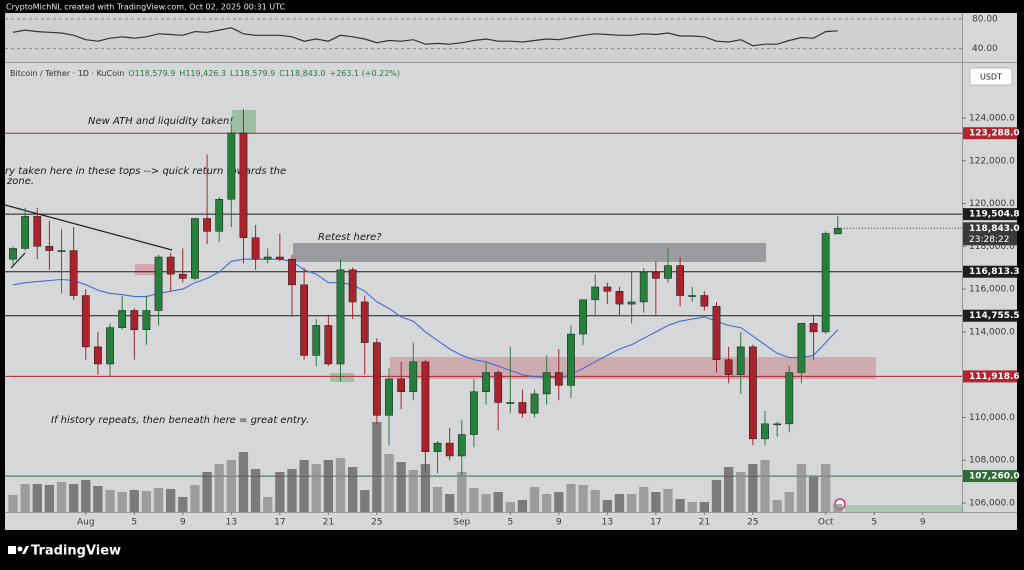 The width and height of the screenshot is (1024, 570). I want to click on currency: USDT, so click(991, 77).